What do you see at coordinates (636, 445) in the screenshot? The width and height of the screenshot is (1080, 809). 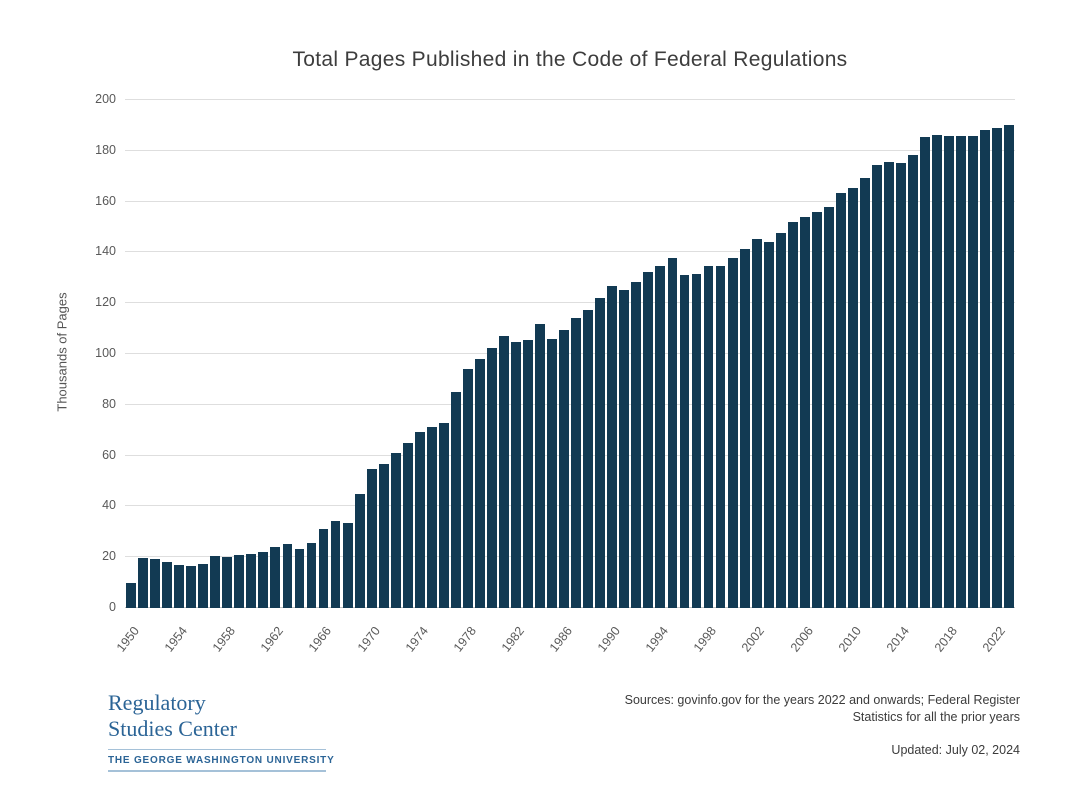 I see `bar-1992` at bounding box center [636, 445].